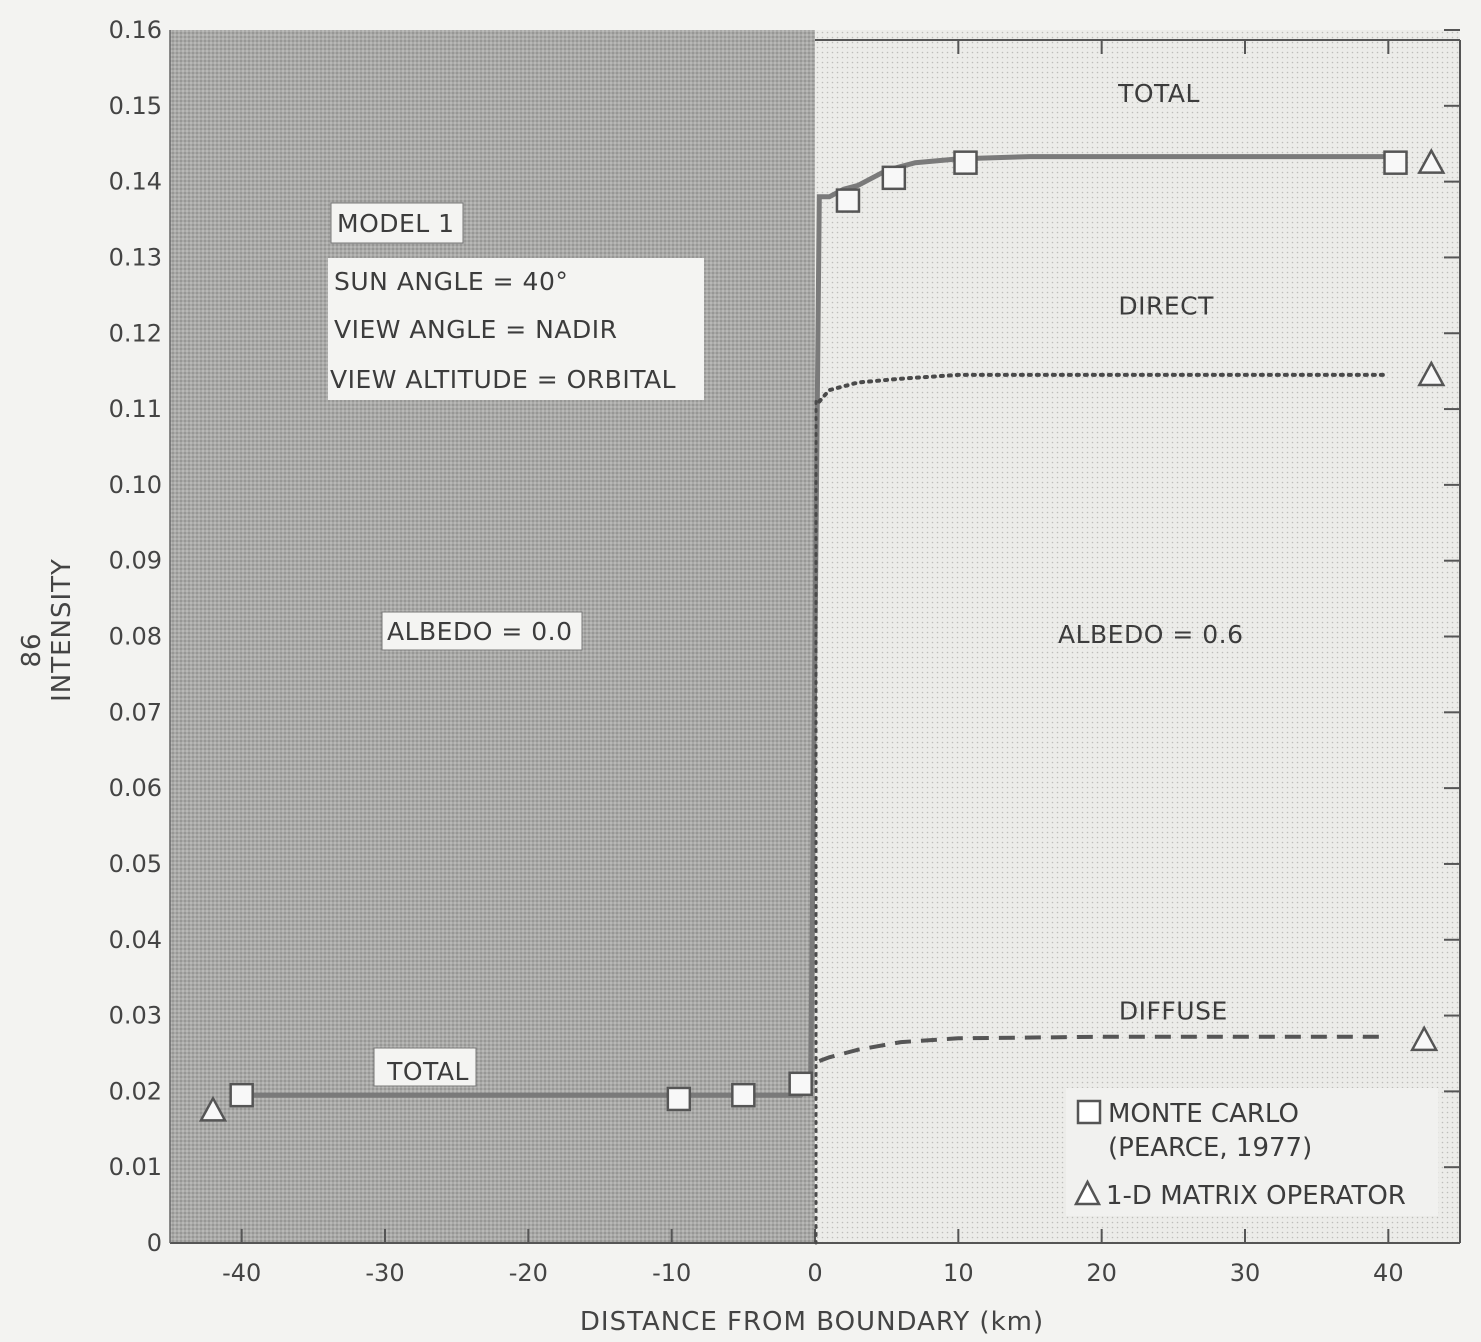  Describe the element at coordinates (135, 182) in the screenshot. I see `y-tick-label: 0.14` at that location.